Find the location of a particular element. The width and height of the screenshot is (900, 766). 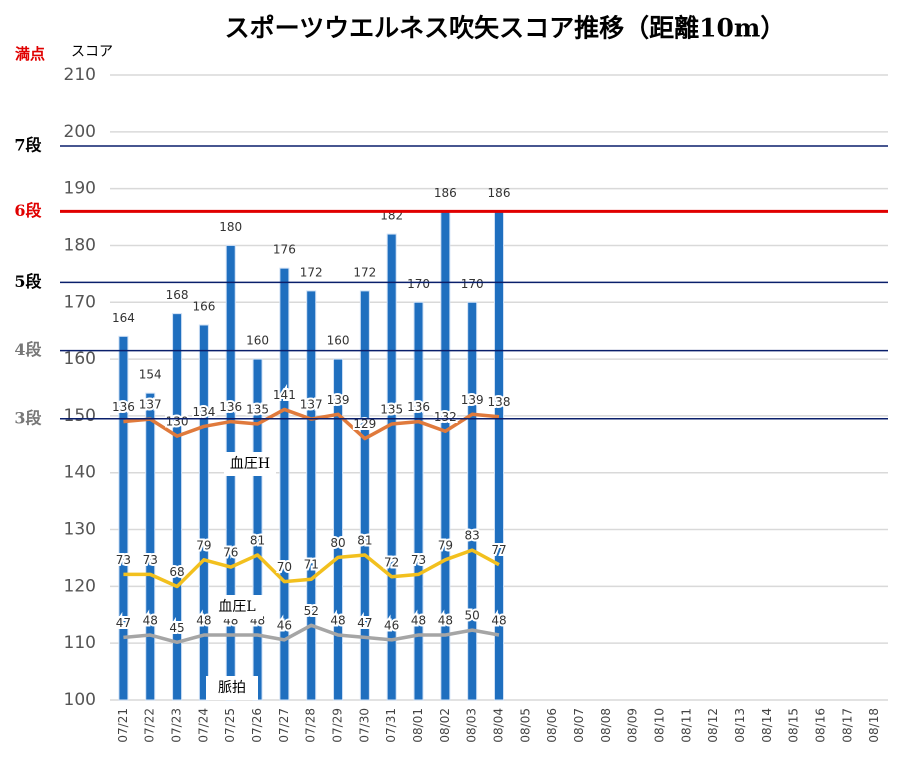

data-label: 141 is located at coordinates (284, 395).